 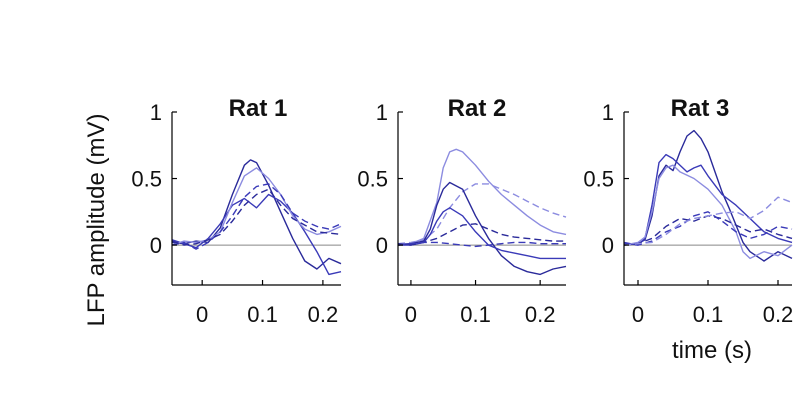 I want to click on panel-3: Rat 3 0 0.5 1 0 0.1 0.2, so click(x=688, y=211).